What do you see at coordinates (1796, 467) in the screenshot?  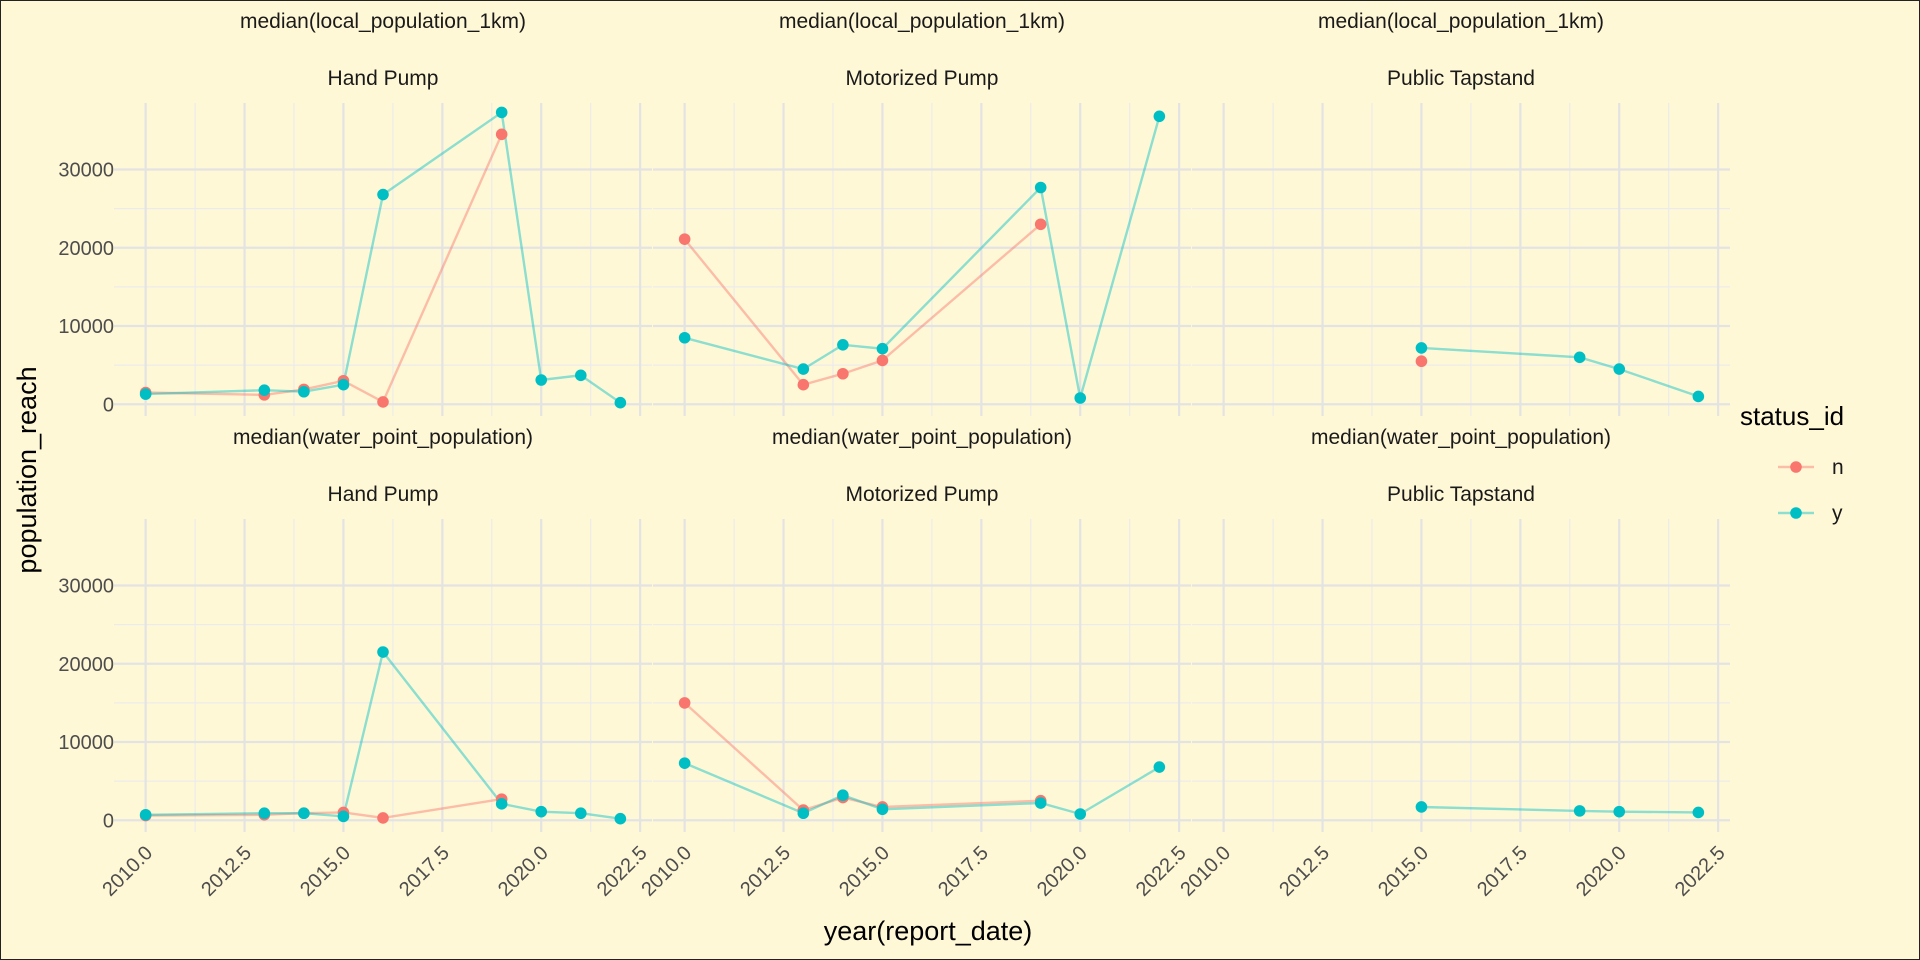 I see `legend-key-point-n` at bounding box center [1796, 467].